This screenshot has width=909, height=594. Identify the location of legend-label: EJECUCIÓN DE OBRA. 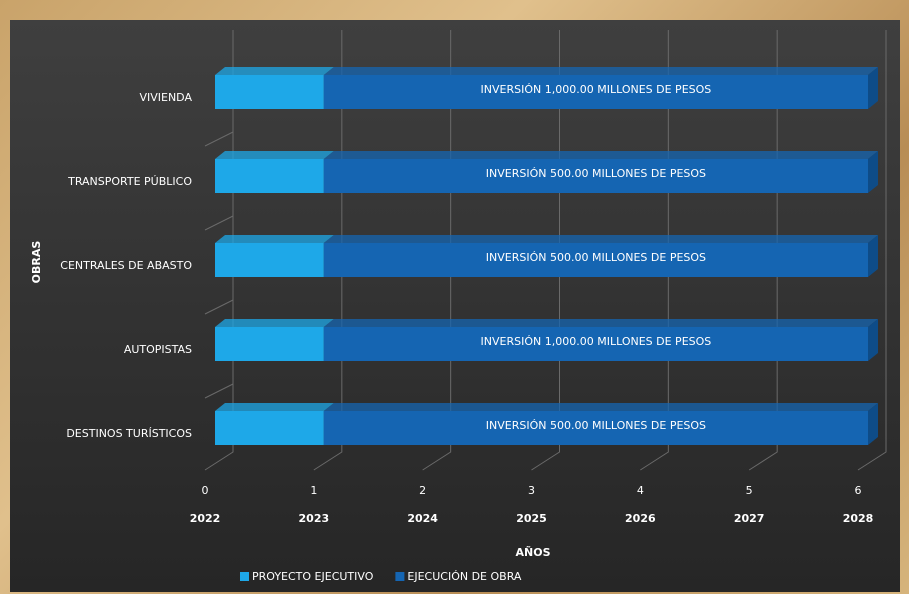
(464, 576).